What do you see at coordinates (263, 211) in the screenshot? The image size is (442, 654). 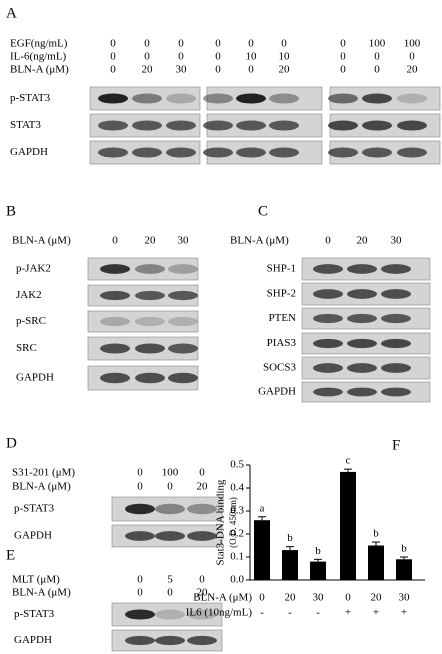 I see `panel-label: C` at bounding box center [263, 211].